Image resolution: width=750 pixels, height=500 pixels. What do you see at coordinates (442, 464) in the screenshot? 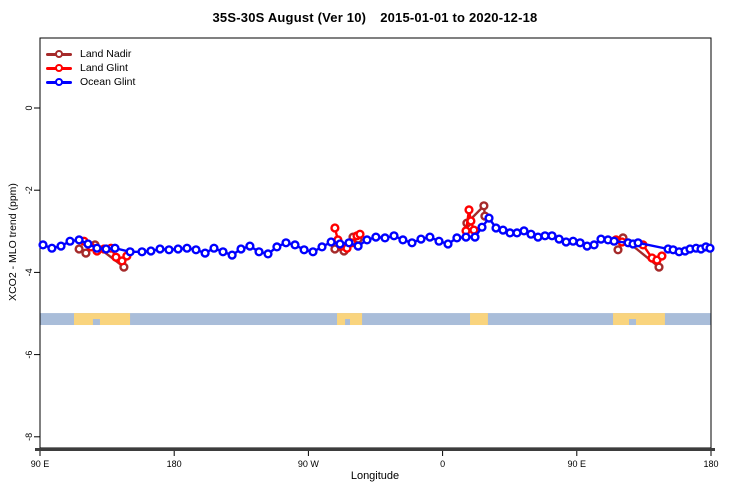
I see `x-tick-label: 0` at bounding box center [442, 464].